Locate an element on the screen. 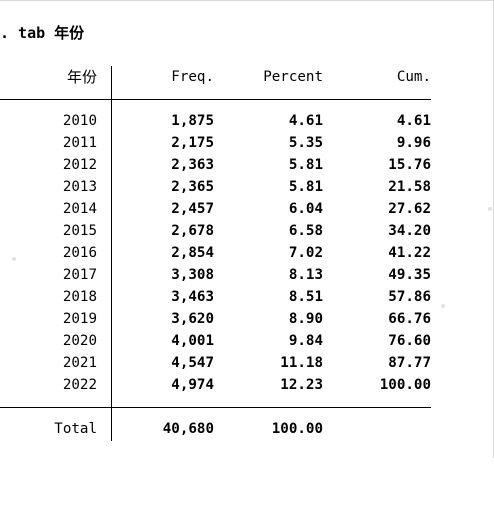 The image size is (494, 528). cell-percent: 6.58 is located at coordinates (305, 231).